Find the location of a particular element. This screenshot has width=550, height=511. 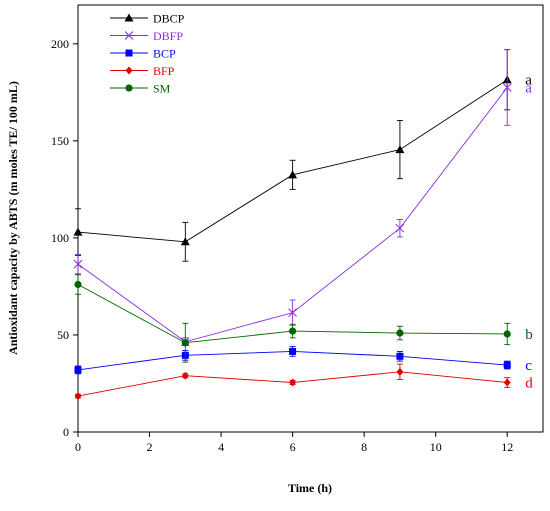

x-tick-label: 4 is located at coordinates (221, 447).